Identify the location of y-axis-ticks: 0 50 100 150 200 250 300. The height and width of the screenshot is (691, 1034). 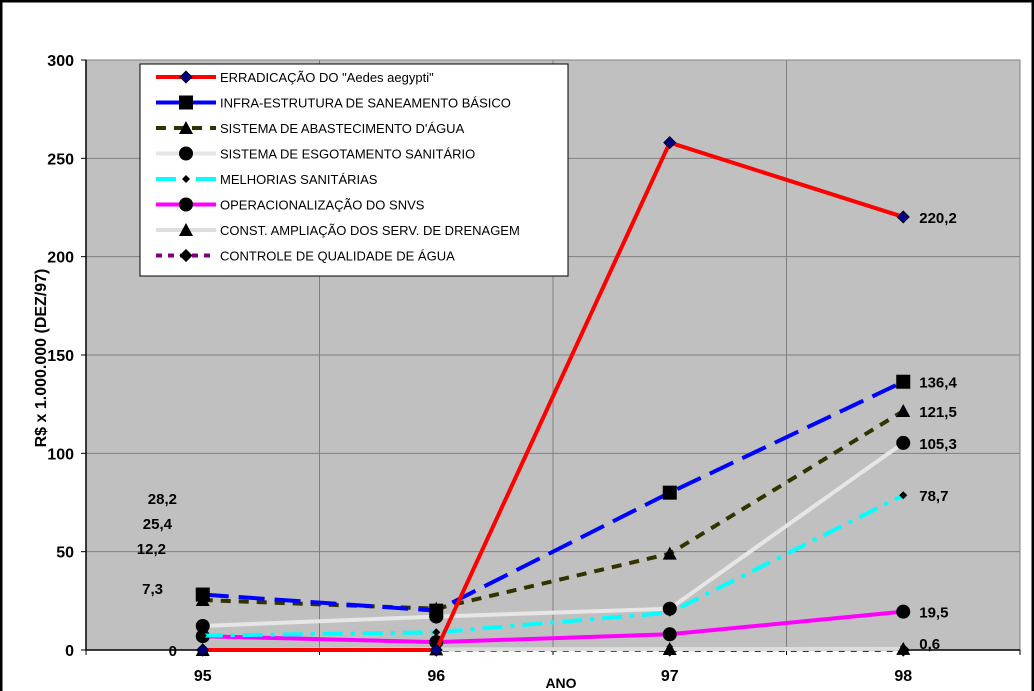
(67, 356).